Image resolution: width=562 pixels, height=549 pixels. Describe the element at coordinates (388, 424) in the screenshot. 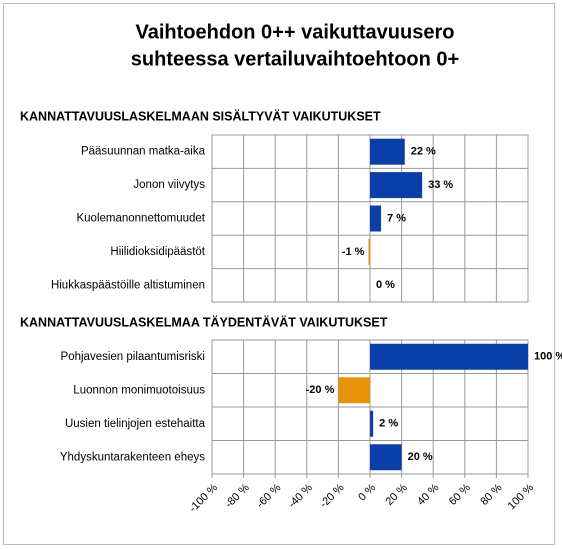

I see `value-label: 2 %` at that location.